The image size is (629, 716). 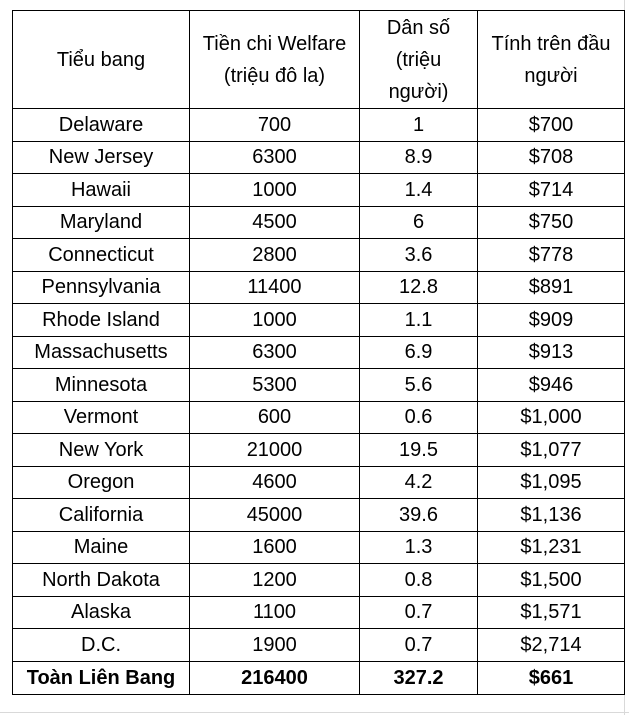 I want to click on cell-welfare-spending: 1600, so click(x=274, y=547).